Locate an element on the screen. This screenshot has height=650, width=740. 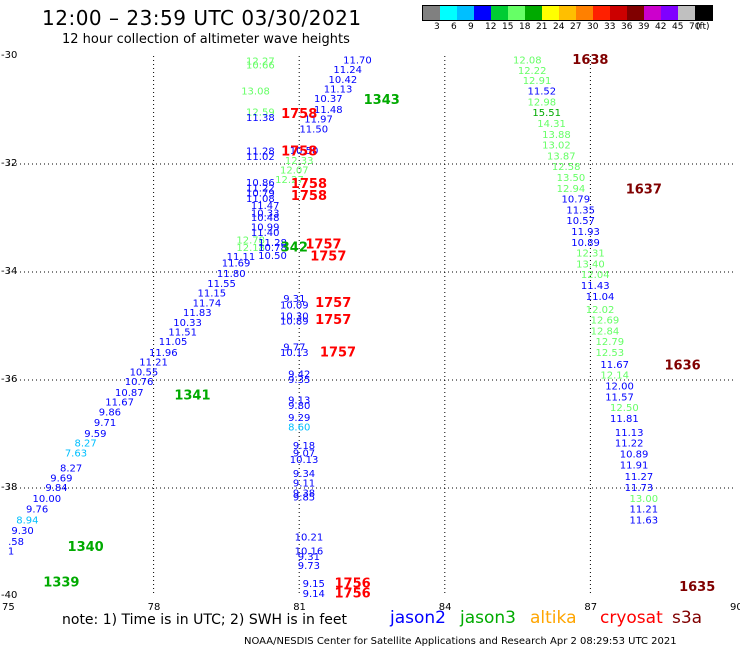
legend-label: 27 is located at coordinates (576, 27).